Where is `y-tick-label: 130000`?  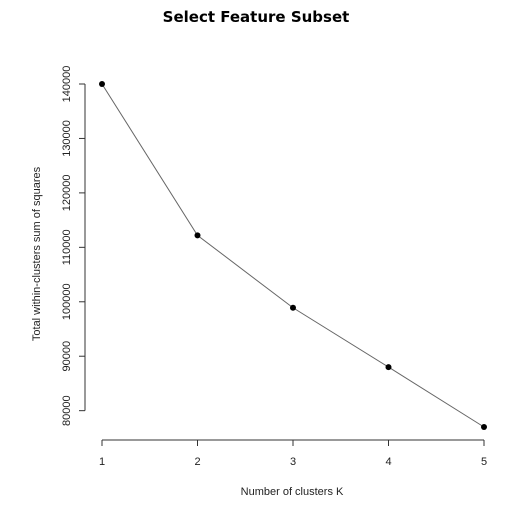 y-tick-label: 130000 is located at coordinates (67, 138).